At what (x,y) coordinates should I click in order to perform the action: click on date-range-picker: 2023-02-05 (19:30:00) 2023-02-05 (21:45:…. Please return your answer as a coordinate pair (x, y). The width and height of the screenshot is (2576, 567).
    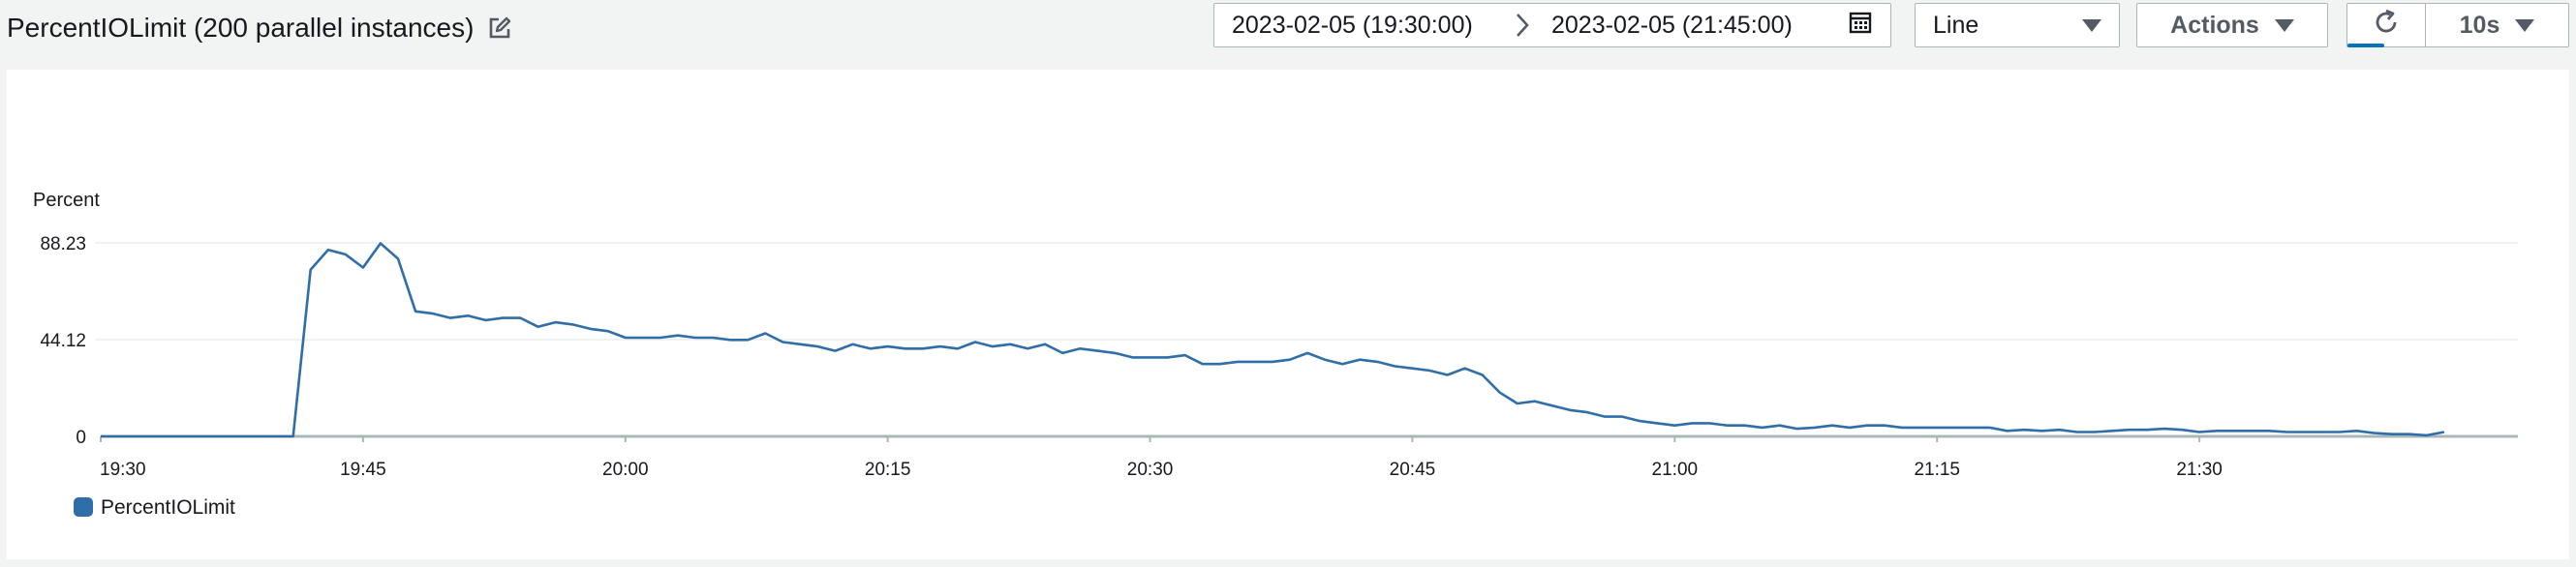
    Looking at the image, I should click on (1552, 25).